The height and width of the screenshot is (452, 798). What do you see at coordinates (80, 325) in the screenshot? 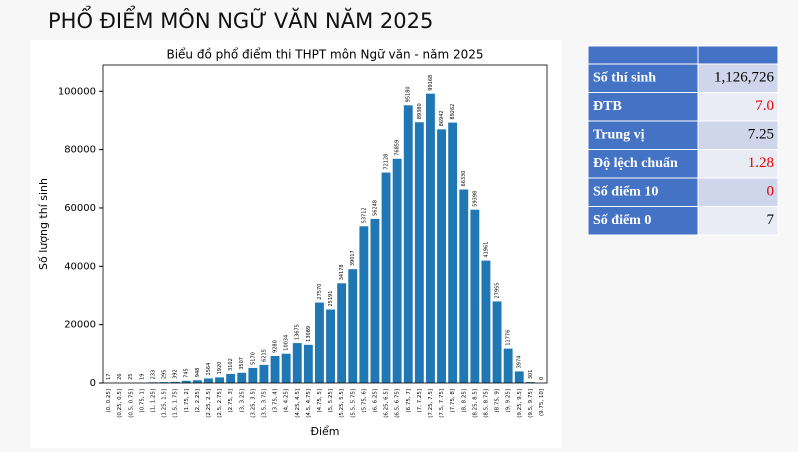
I see `y-tick-label: 20000` at bounding box center [80, 325].